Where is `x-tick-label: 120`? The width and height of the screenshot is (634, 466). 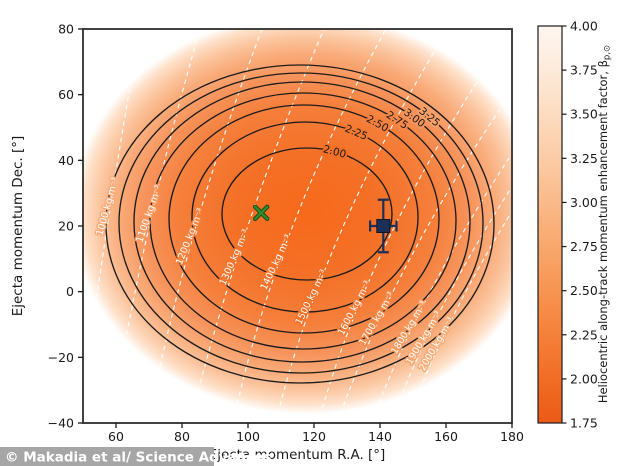 x-tick-label: 120 is located at coordinates (314, 436).